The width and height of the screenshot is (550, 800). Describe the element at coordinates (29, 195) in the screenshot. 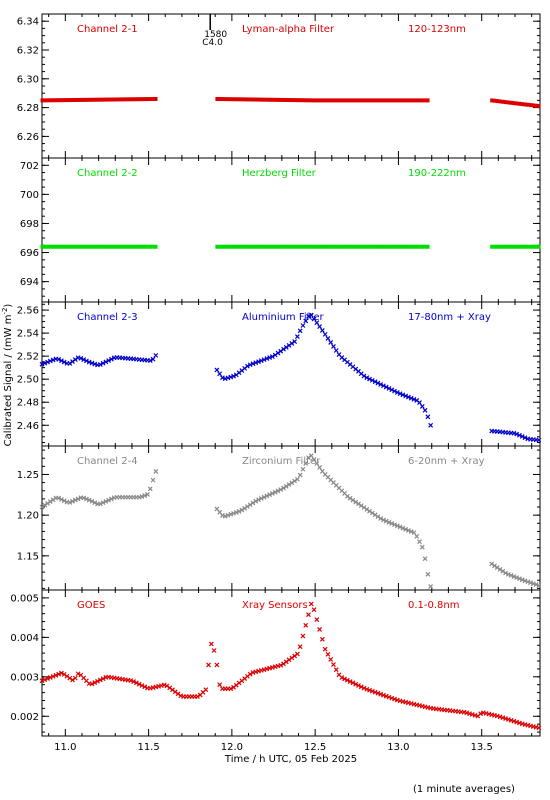

I see `y-tick-label: 700` at that location.